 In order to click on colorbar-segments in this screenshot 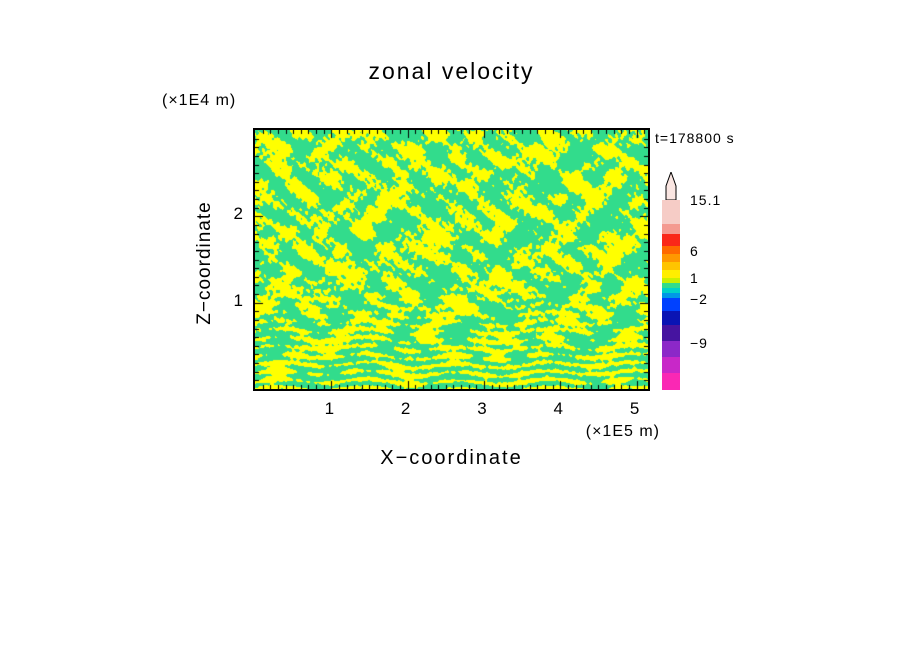, I will do `click(671, 295)`.